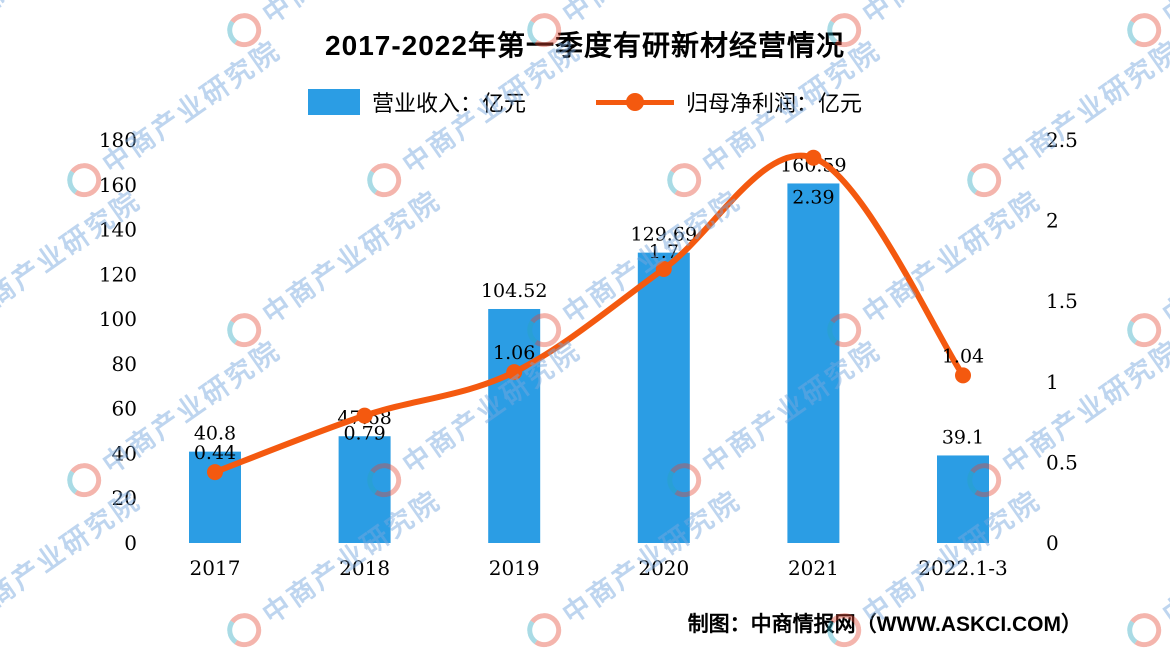  Describe the element at coordinates (118, 140) in the screenshot. I see `left-axis-tick: 180` at that location.